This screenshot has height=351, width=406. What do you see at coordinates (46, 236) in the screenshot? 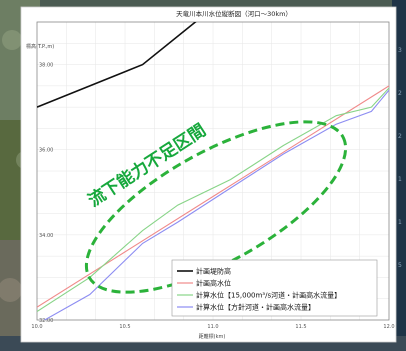
I see `y-tick-label: 34.00` at bounding box center [46, 236].